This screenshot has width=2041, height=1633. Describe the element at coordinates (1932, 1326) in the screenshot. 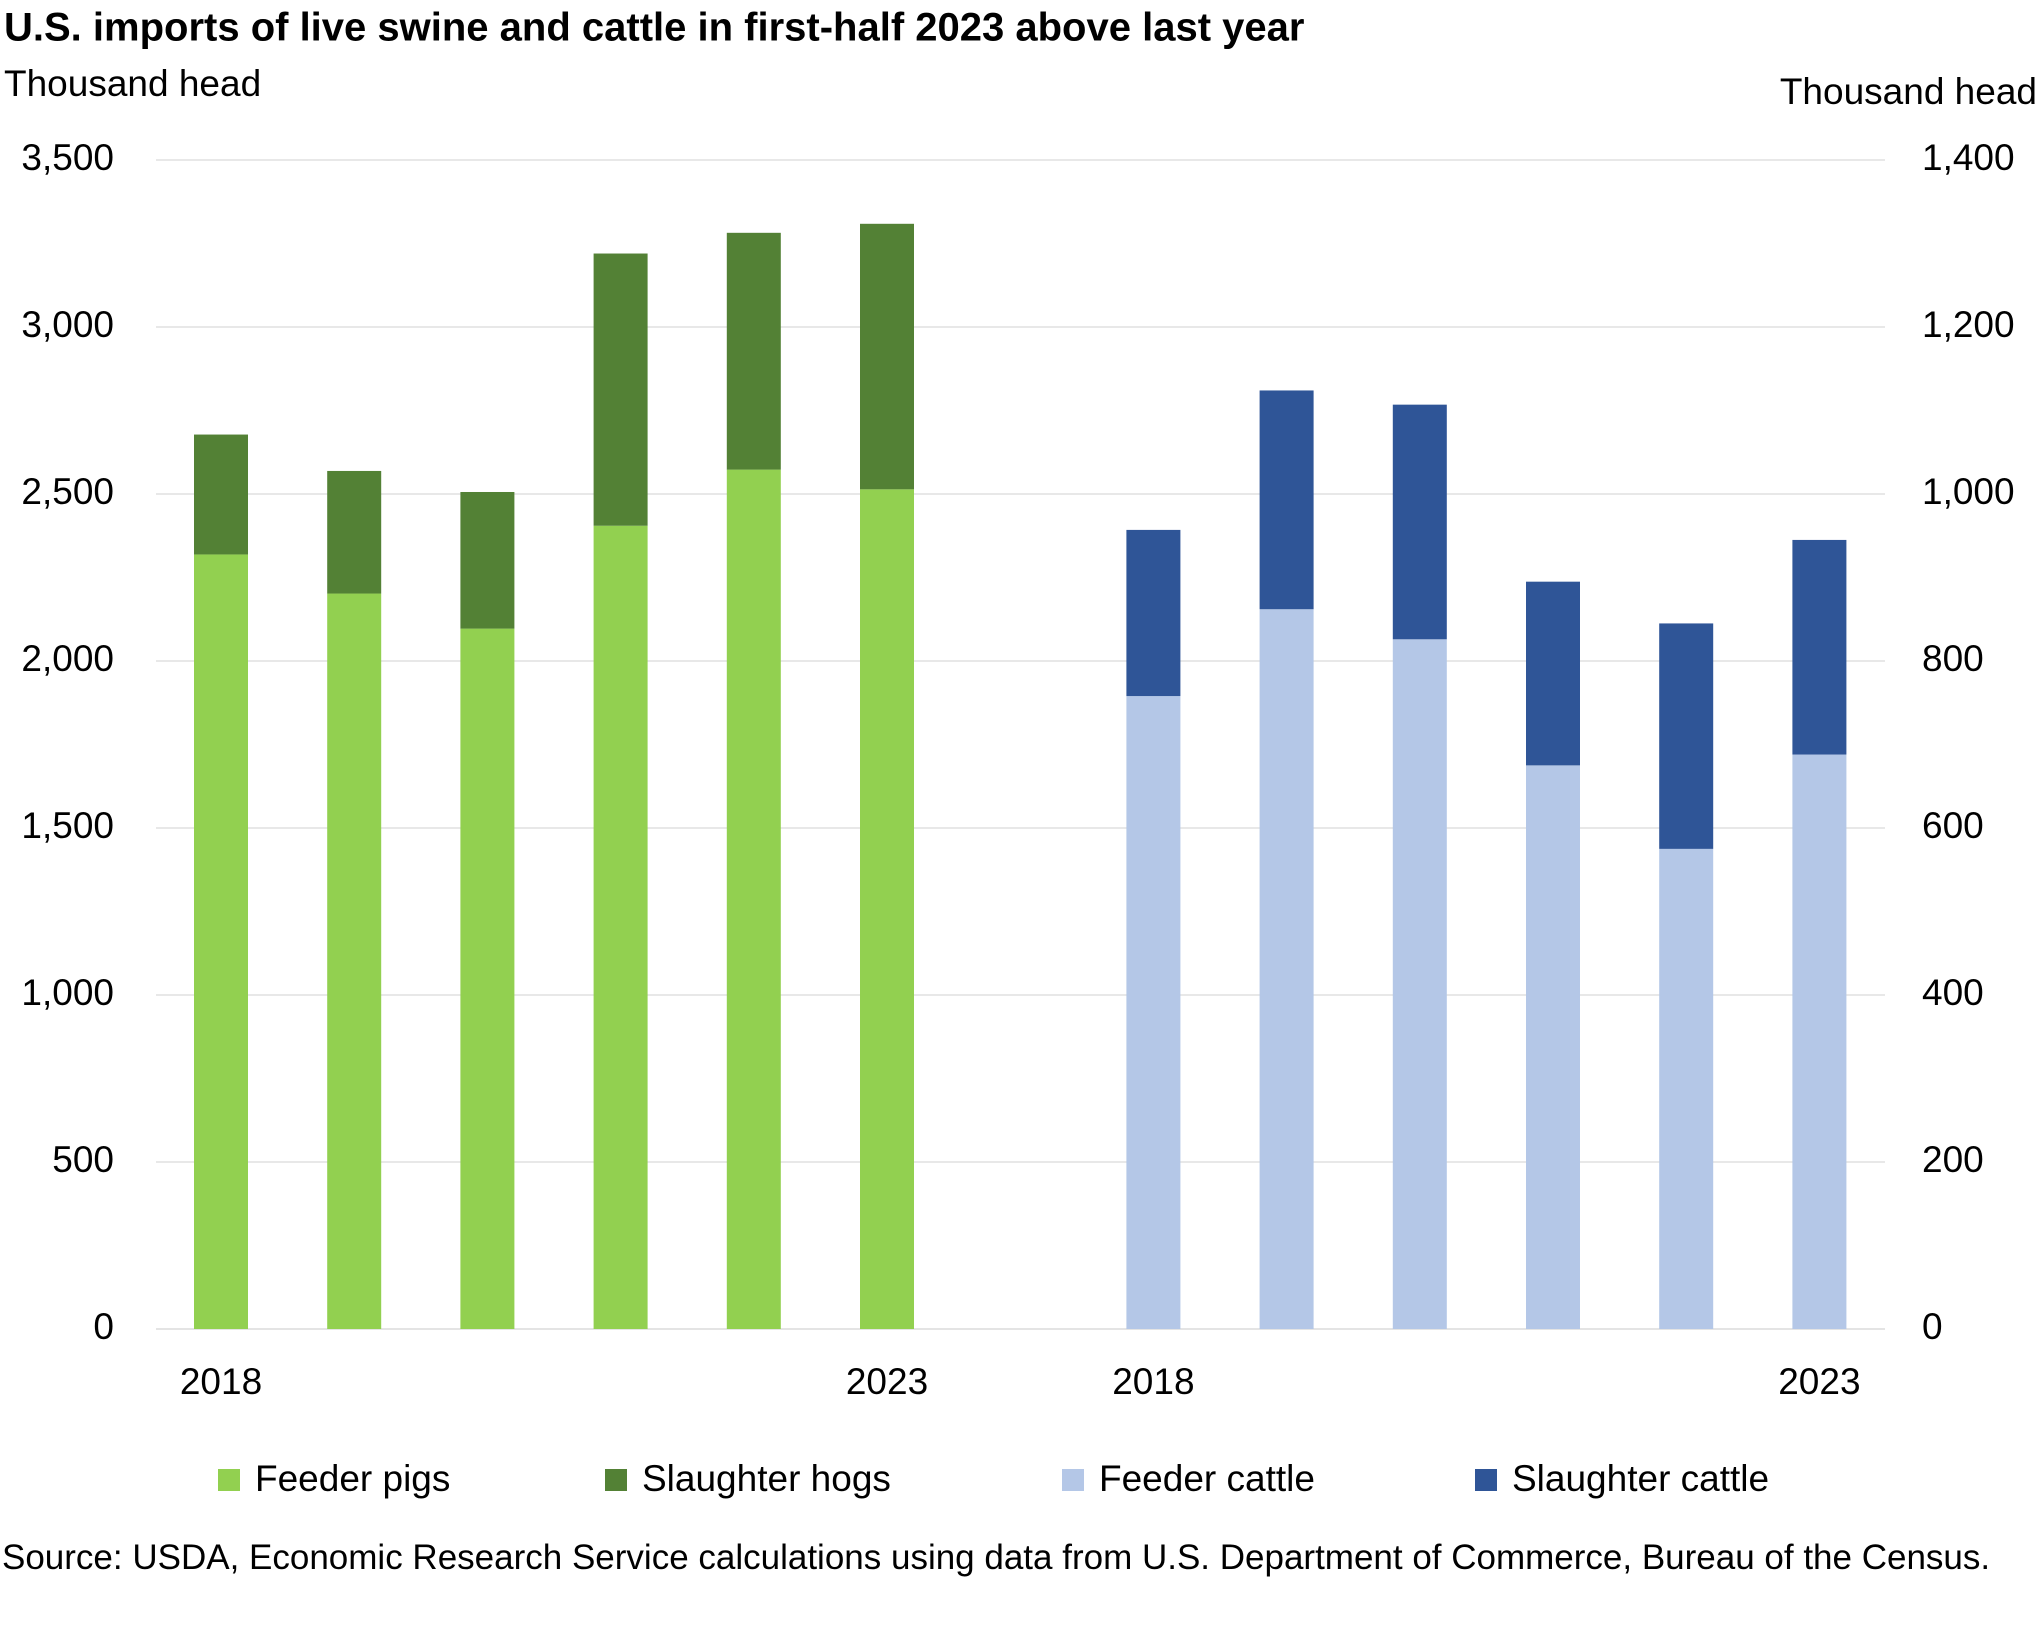

I see `y2-tick-label: 0` at that location.